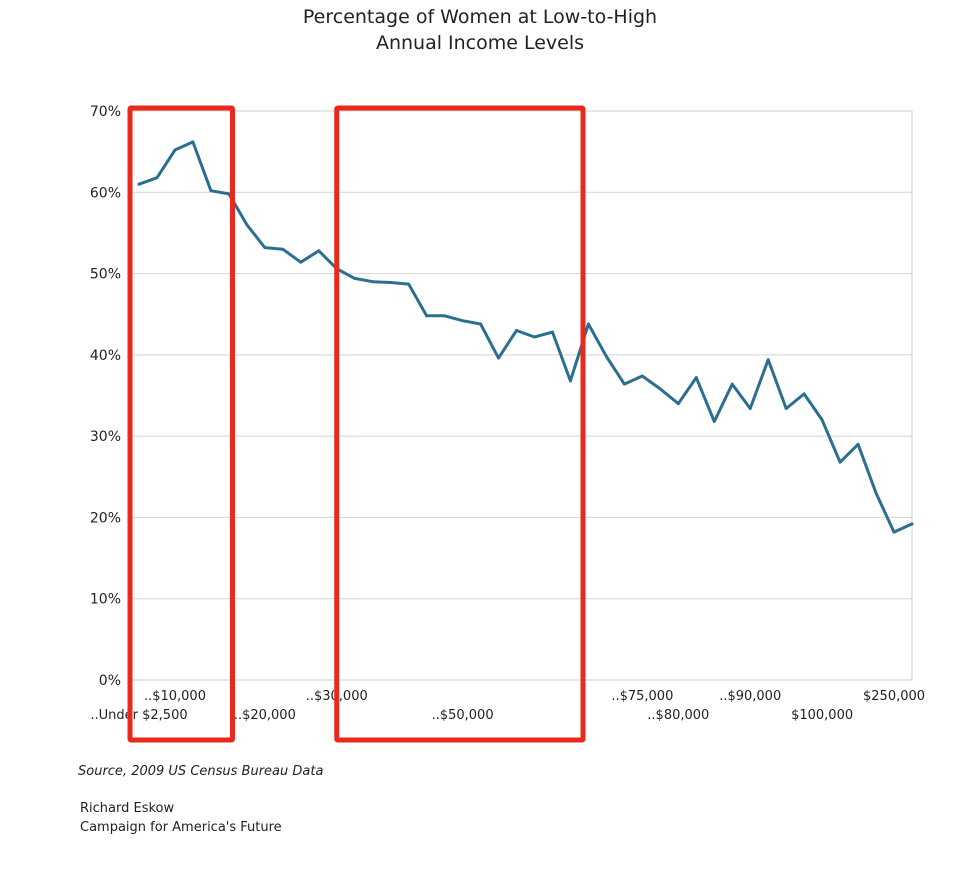  Describe the element at coordinates (894, 696) in the screenshot. I see `x-tick-label: $250,000` at that location.